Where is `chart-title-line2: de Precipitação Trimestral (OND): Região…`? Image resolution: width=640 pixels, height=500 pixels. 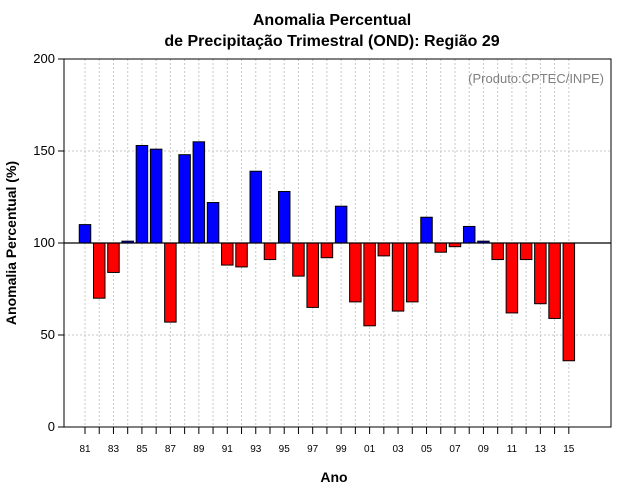 chart-title-line2: de Precipitação Trimestral (OND): Região… is located at coordinates (331, 41).